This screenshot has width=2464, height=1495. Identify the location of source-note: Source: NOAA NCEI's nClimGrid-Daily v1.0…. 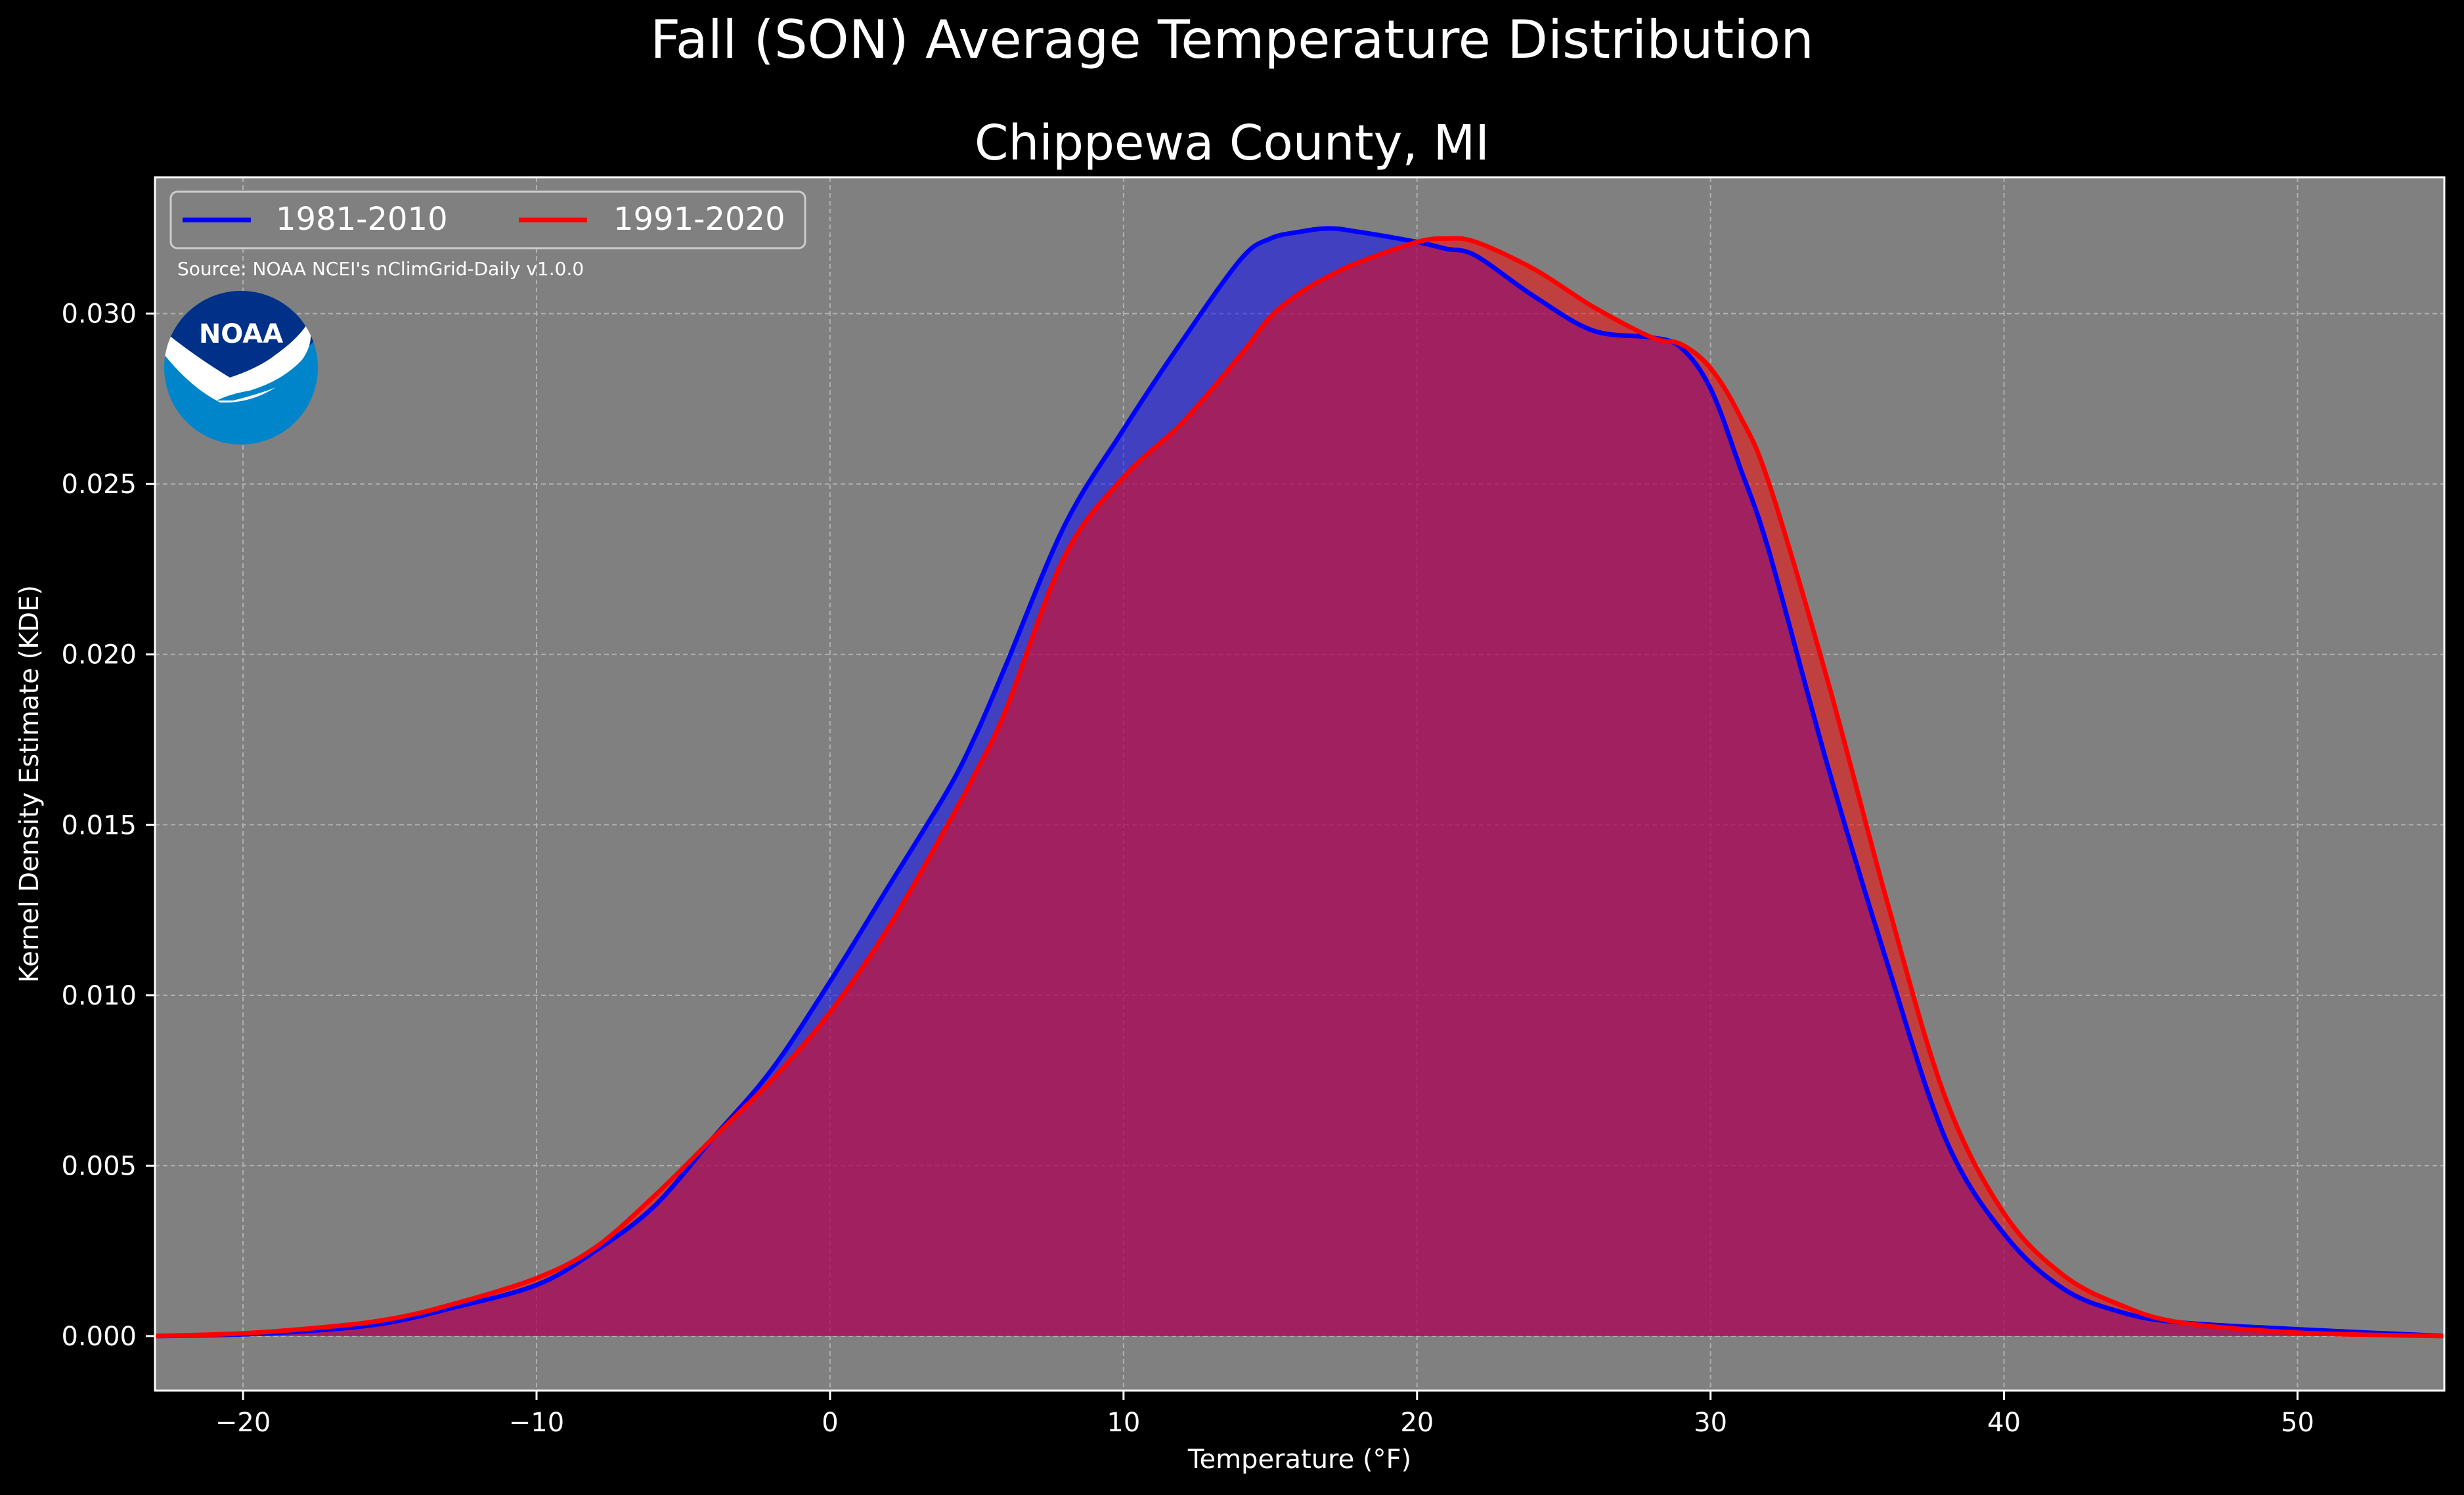
(380, 269).